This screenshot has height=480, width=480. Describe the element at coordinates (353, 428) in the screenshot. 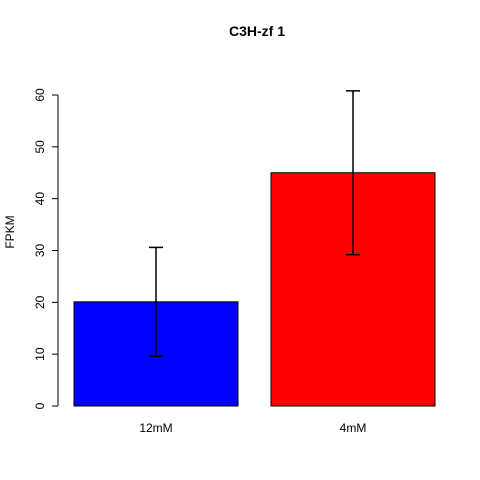

I see `category-label: 4mM` at that location.